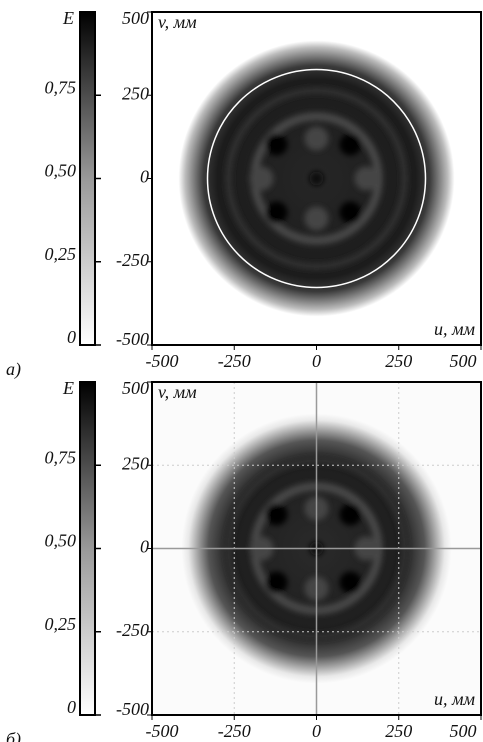  What do you see at coordinates (13, 735) in the screenshot?
I see `panel-label: б)` at bounding box center [13, 735].